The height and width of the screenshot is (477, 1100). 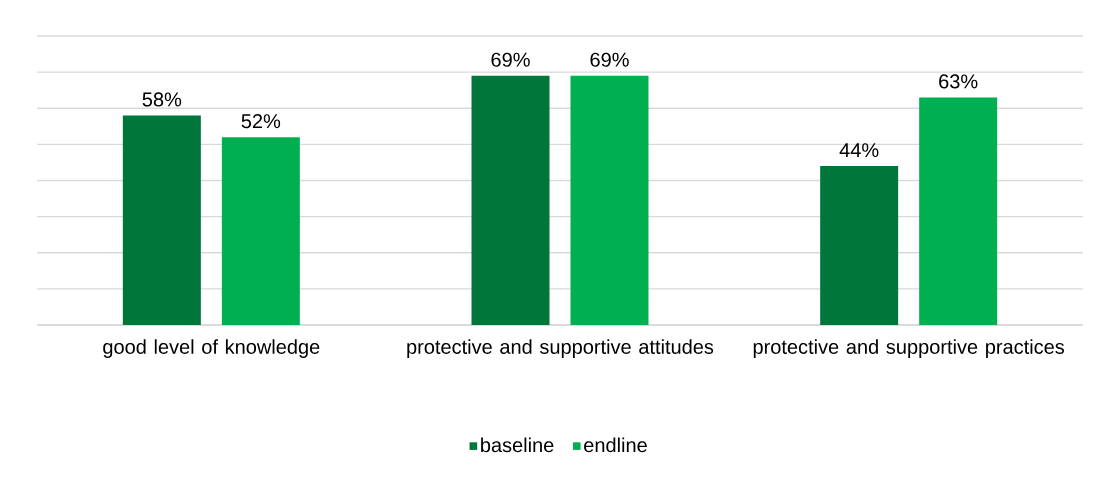 I want to click on data-label: 44%, so click(x=859, y=150).